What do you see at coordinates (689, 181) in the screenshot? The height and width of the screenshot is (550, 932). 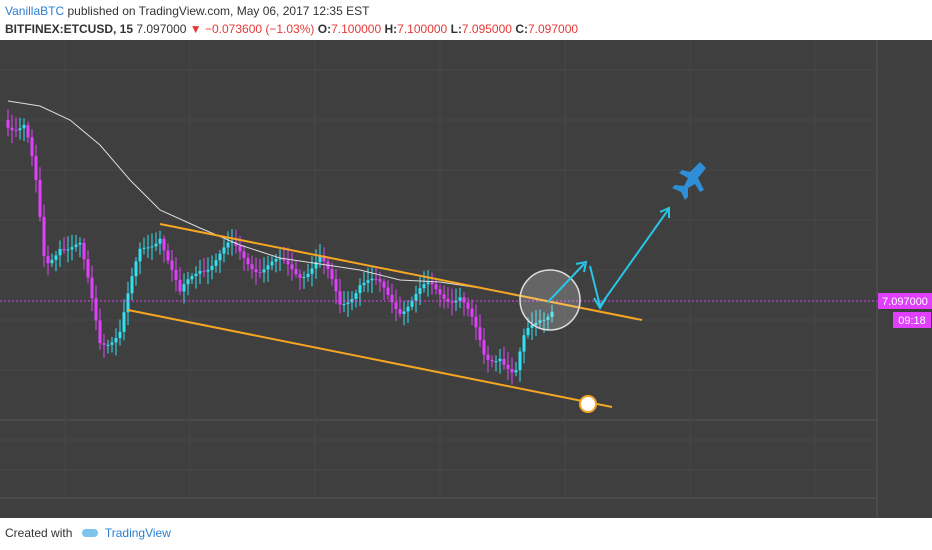 I see `jet-icon` at bounding box center [689, 181].